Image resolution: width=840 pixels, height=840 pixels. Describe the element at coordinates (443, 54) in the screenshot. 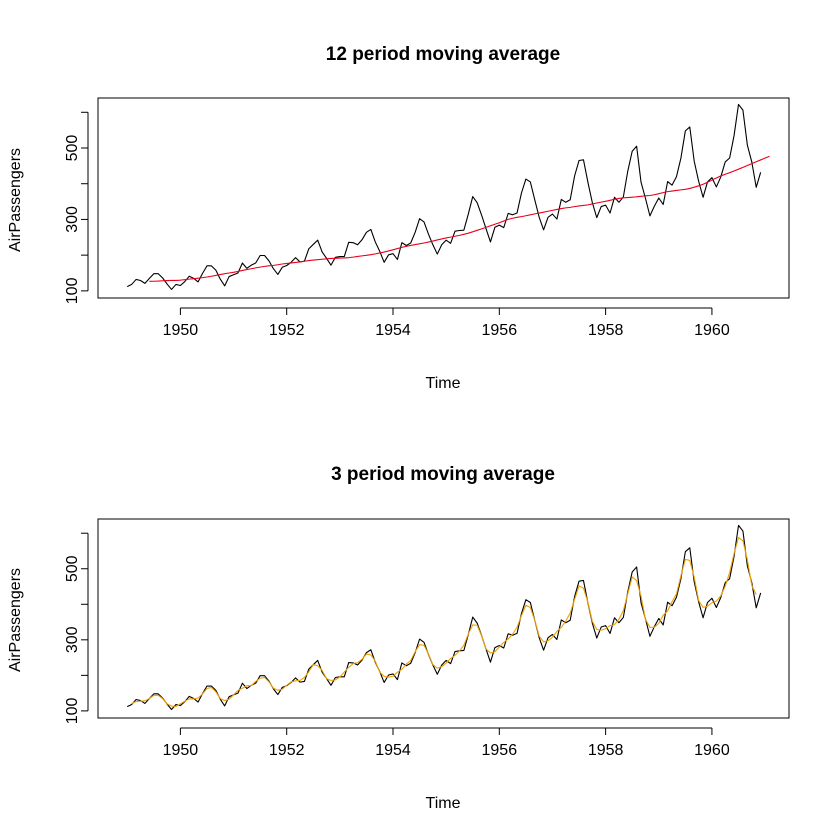

I see `chart-title: 12 period moving average` at that location.